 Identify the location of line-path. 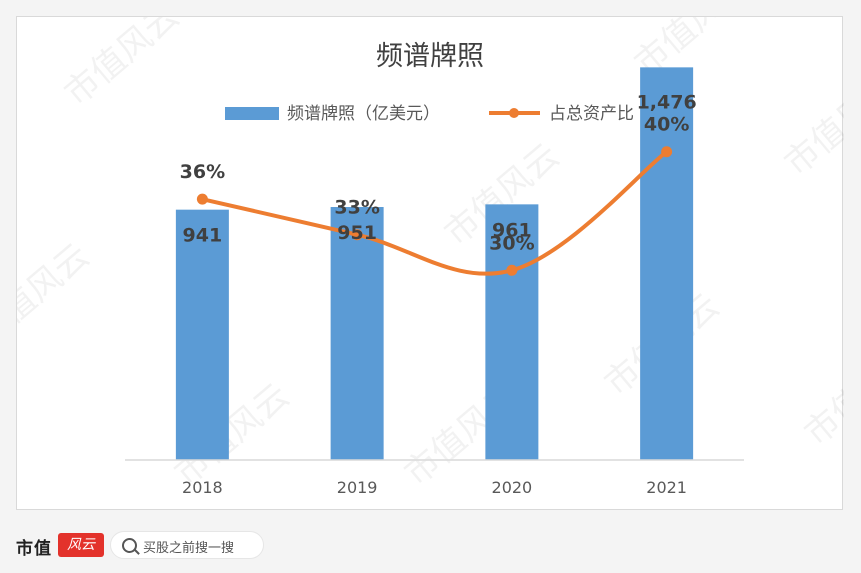
(434, 212).